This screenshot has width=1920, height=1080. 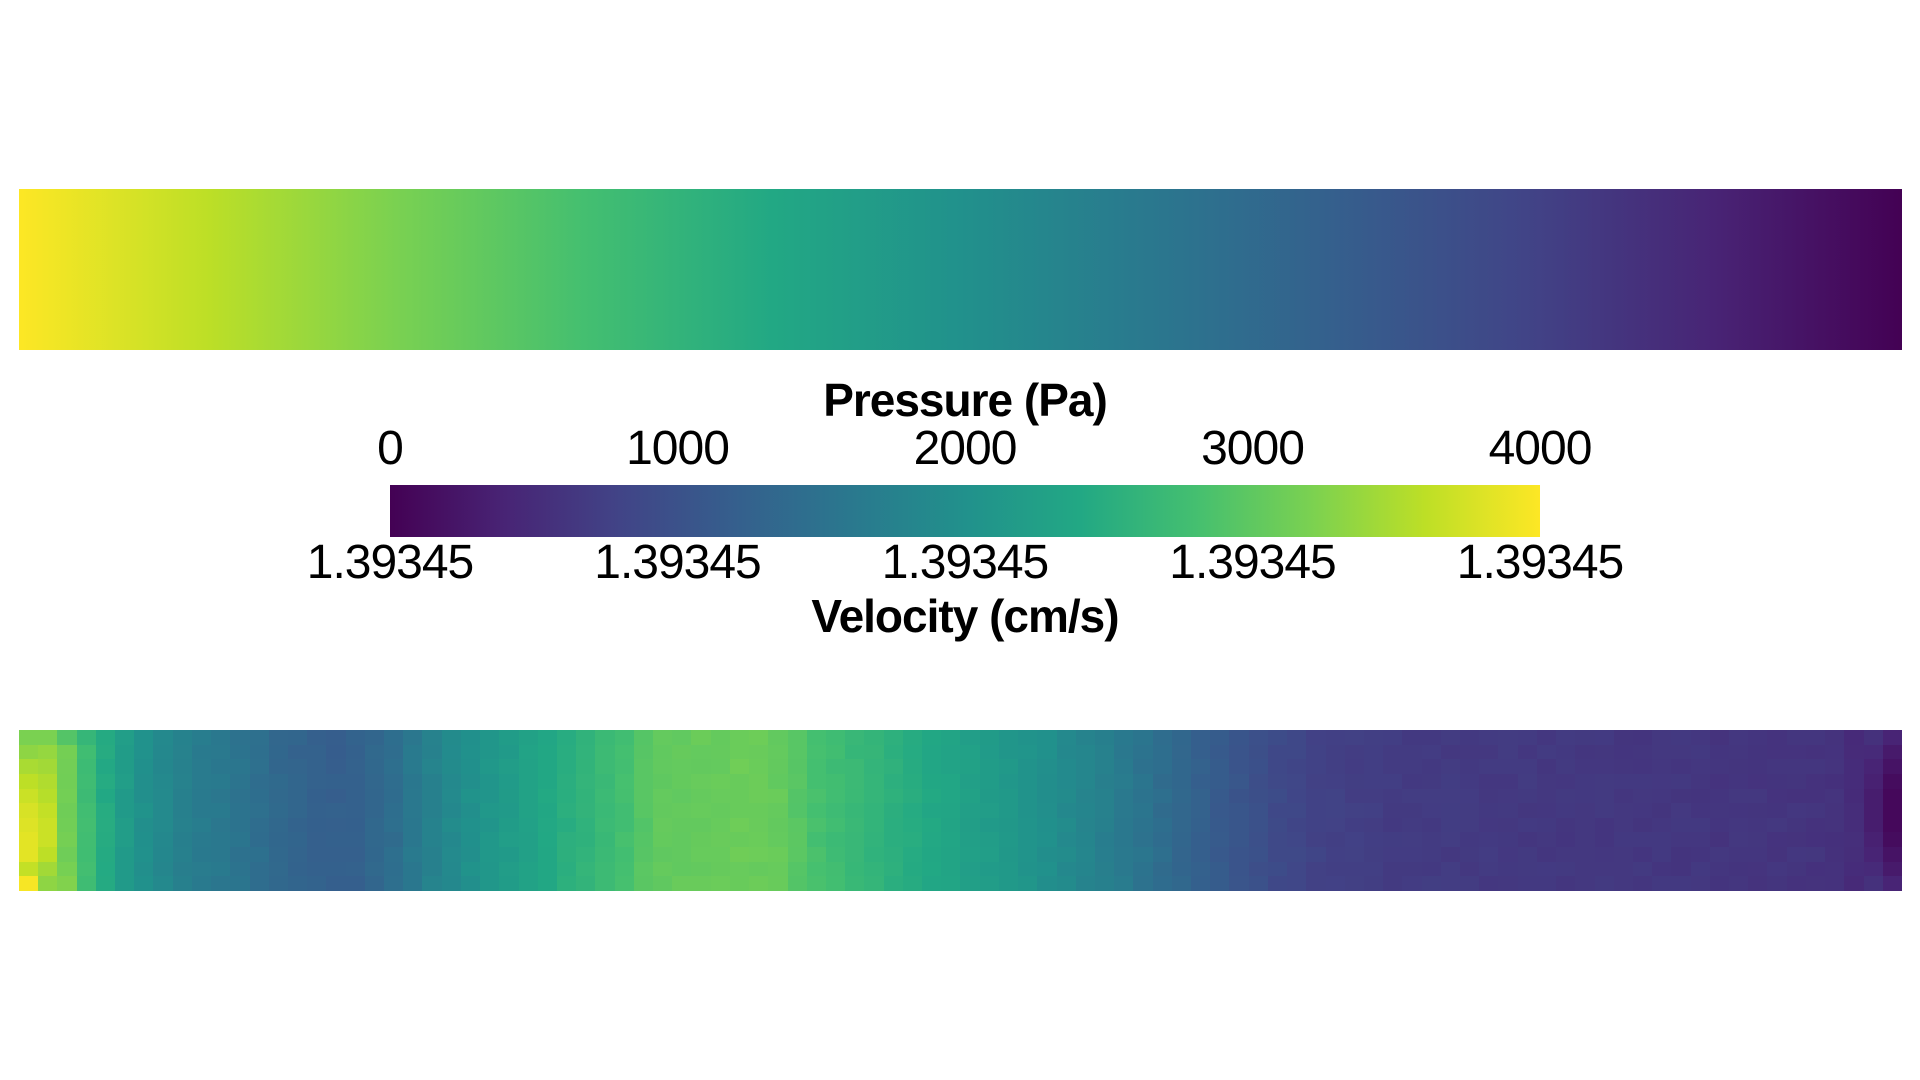 What do you see at coordinates (965, 400) in the screenshot?
I see `pressure-legend-title: Pressure (Pa)` at bounding box center [965, 400].